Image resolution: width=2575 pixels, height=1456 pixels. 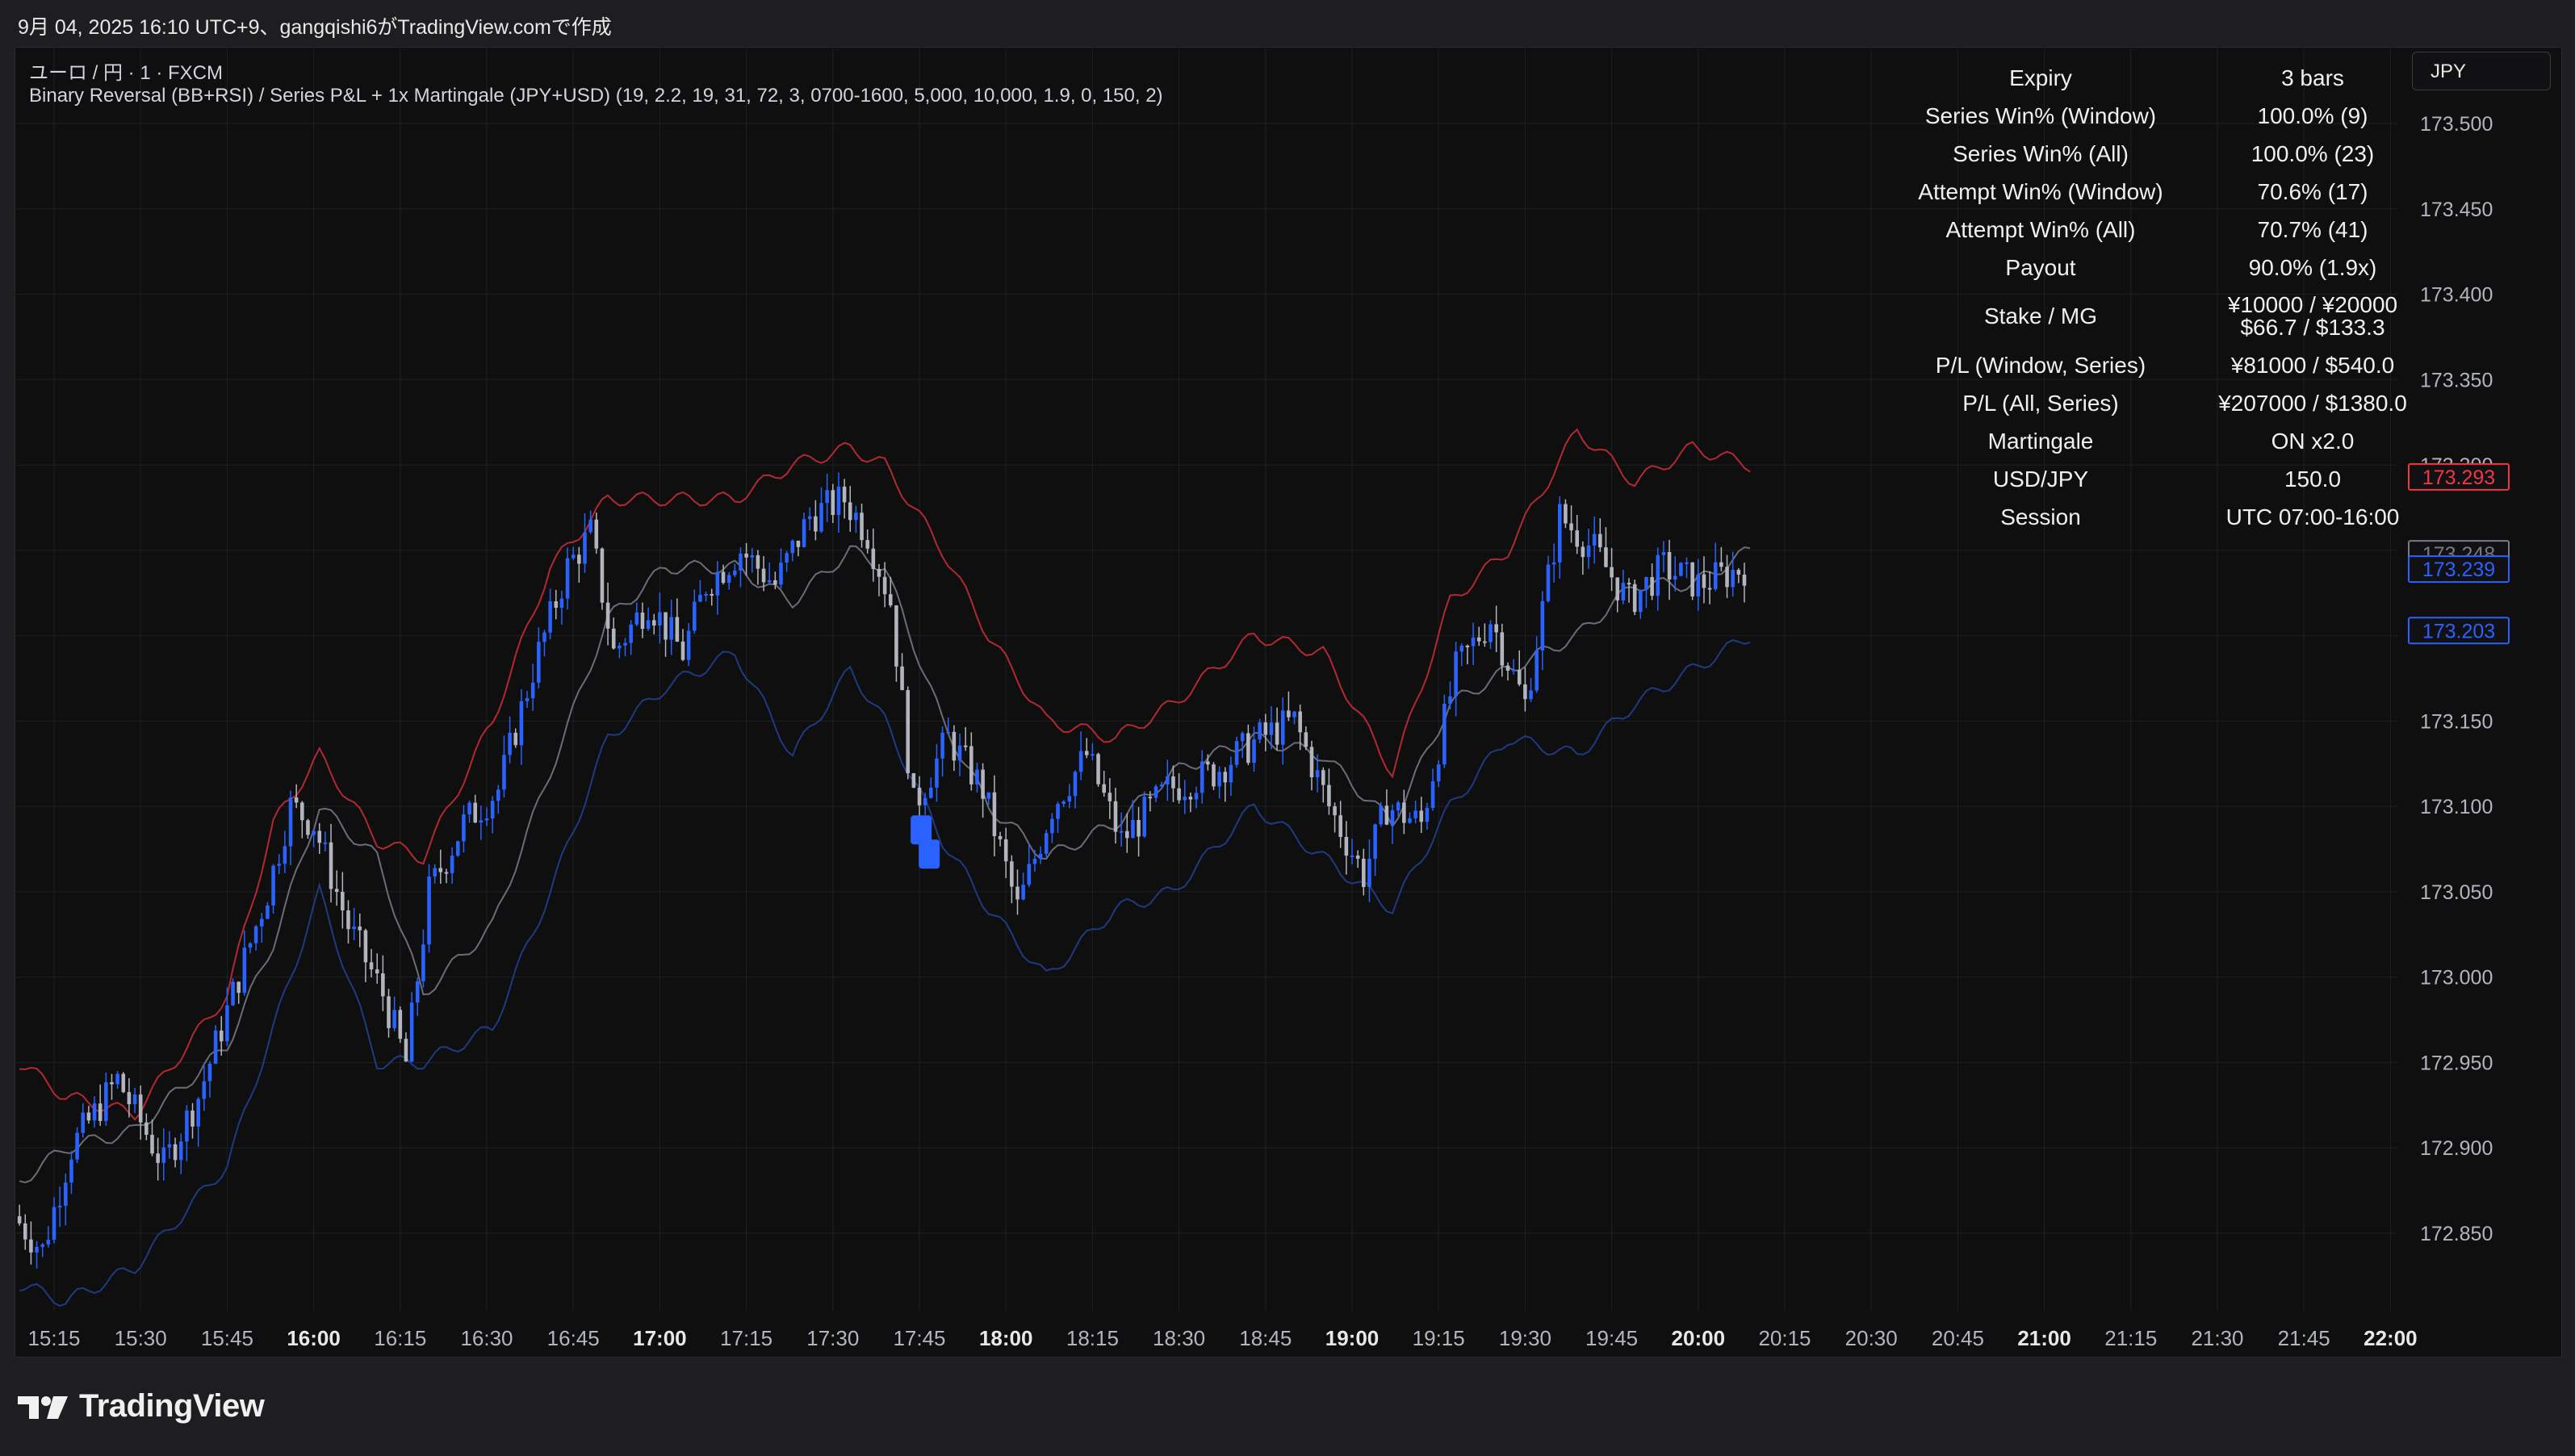 What do you see at coordinates (2456, 295) in the screenshot?
I see `price-tick-label: 173.400` at bounding box center [2456, 295].